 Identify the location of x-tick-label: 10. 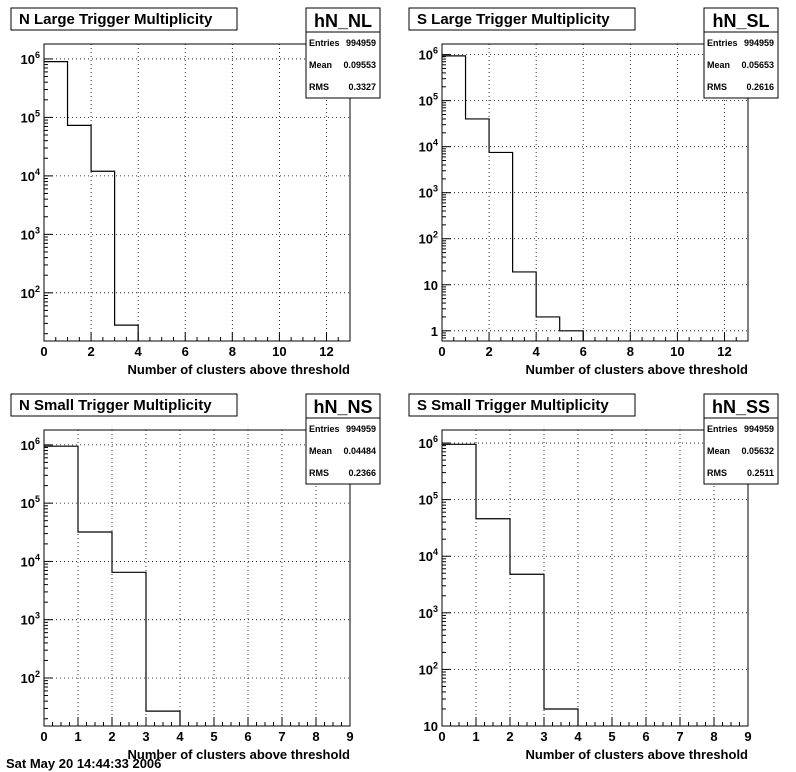
(279, 351).